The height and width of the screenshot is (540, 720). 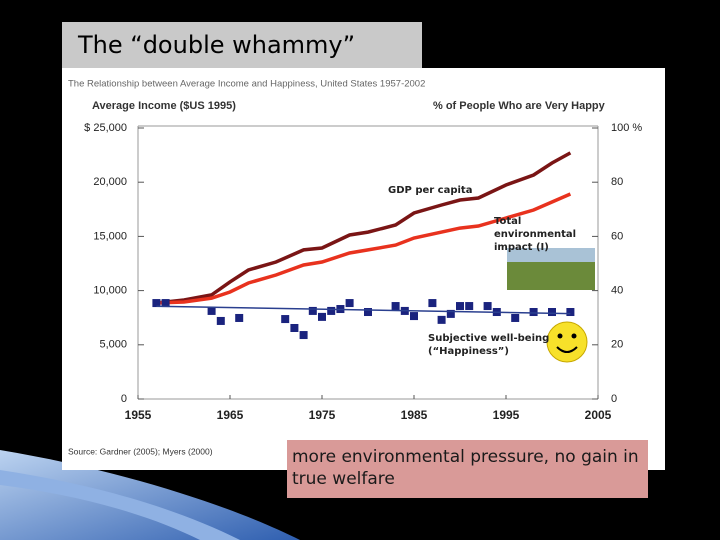 What do you see at coordinates (614, 399) in the screenshot?
I see `y2-tick-label: 0` at bounding box center [614, 399].